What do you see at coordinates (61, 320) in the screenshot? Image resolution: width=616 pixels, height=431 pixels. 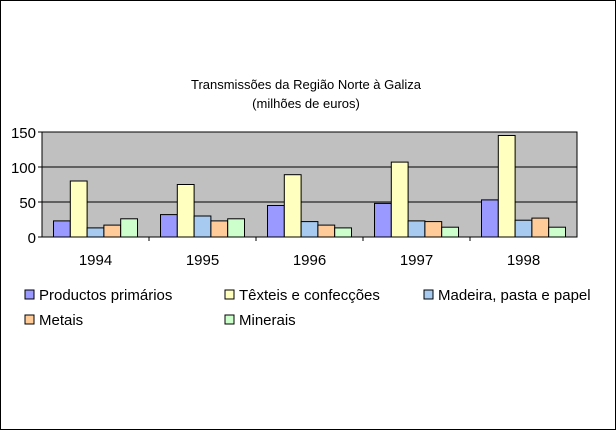 I see `legend-label-3: Metais` at bounding box center [61, 320].